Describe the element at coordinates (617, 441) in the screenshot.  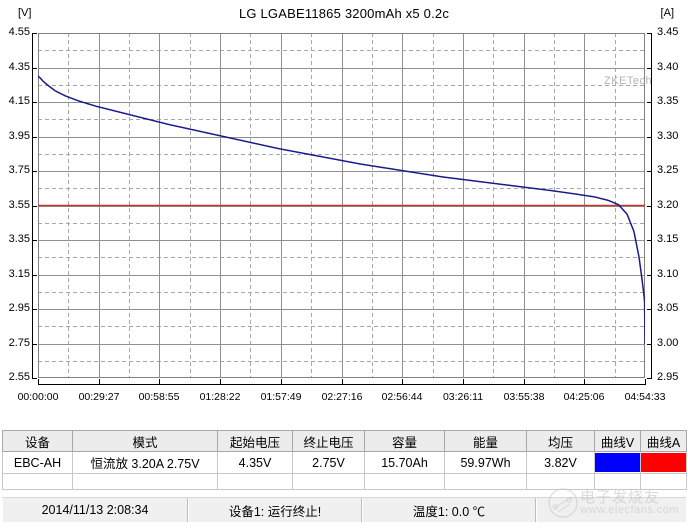
I see `column-header-curve-v: 曲线V` at that location.